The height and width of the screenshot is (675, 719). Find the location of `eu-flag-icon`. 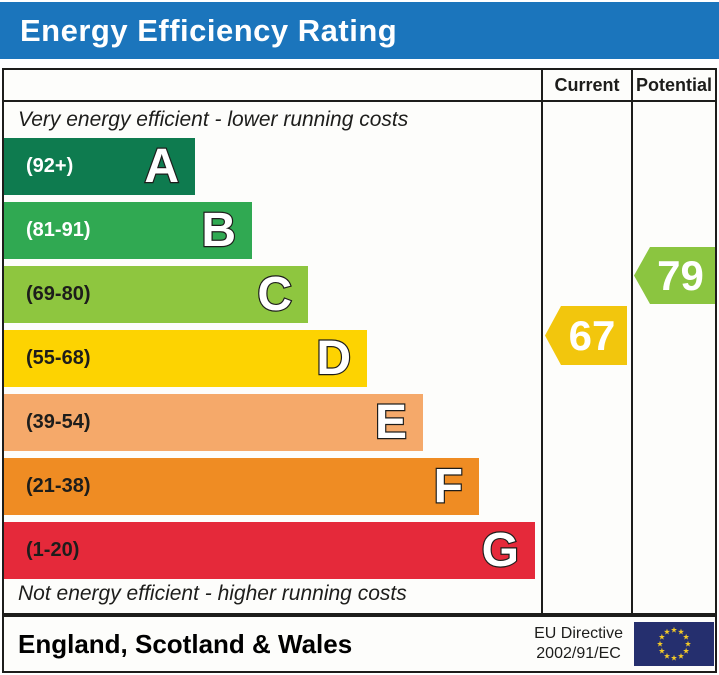

eu-flag-icon is located at coordinates (674, 644).